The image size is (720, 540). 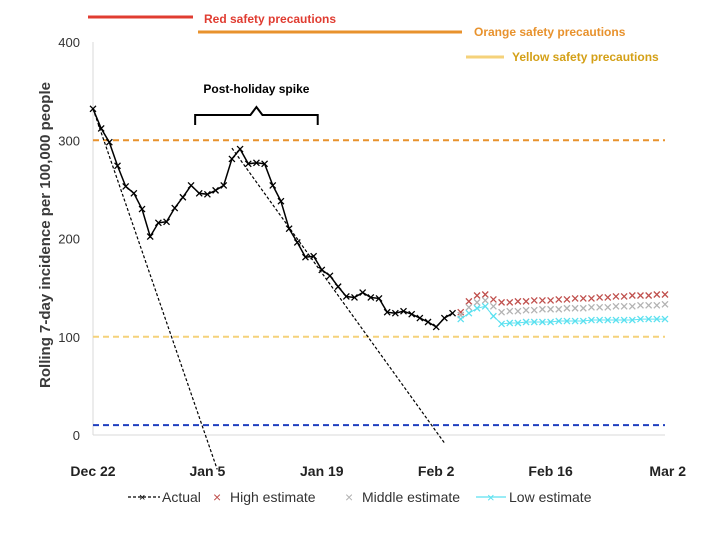 I want to click on x-tick-4: Feb 16, so click(x=550, y=471).